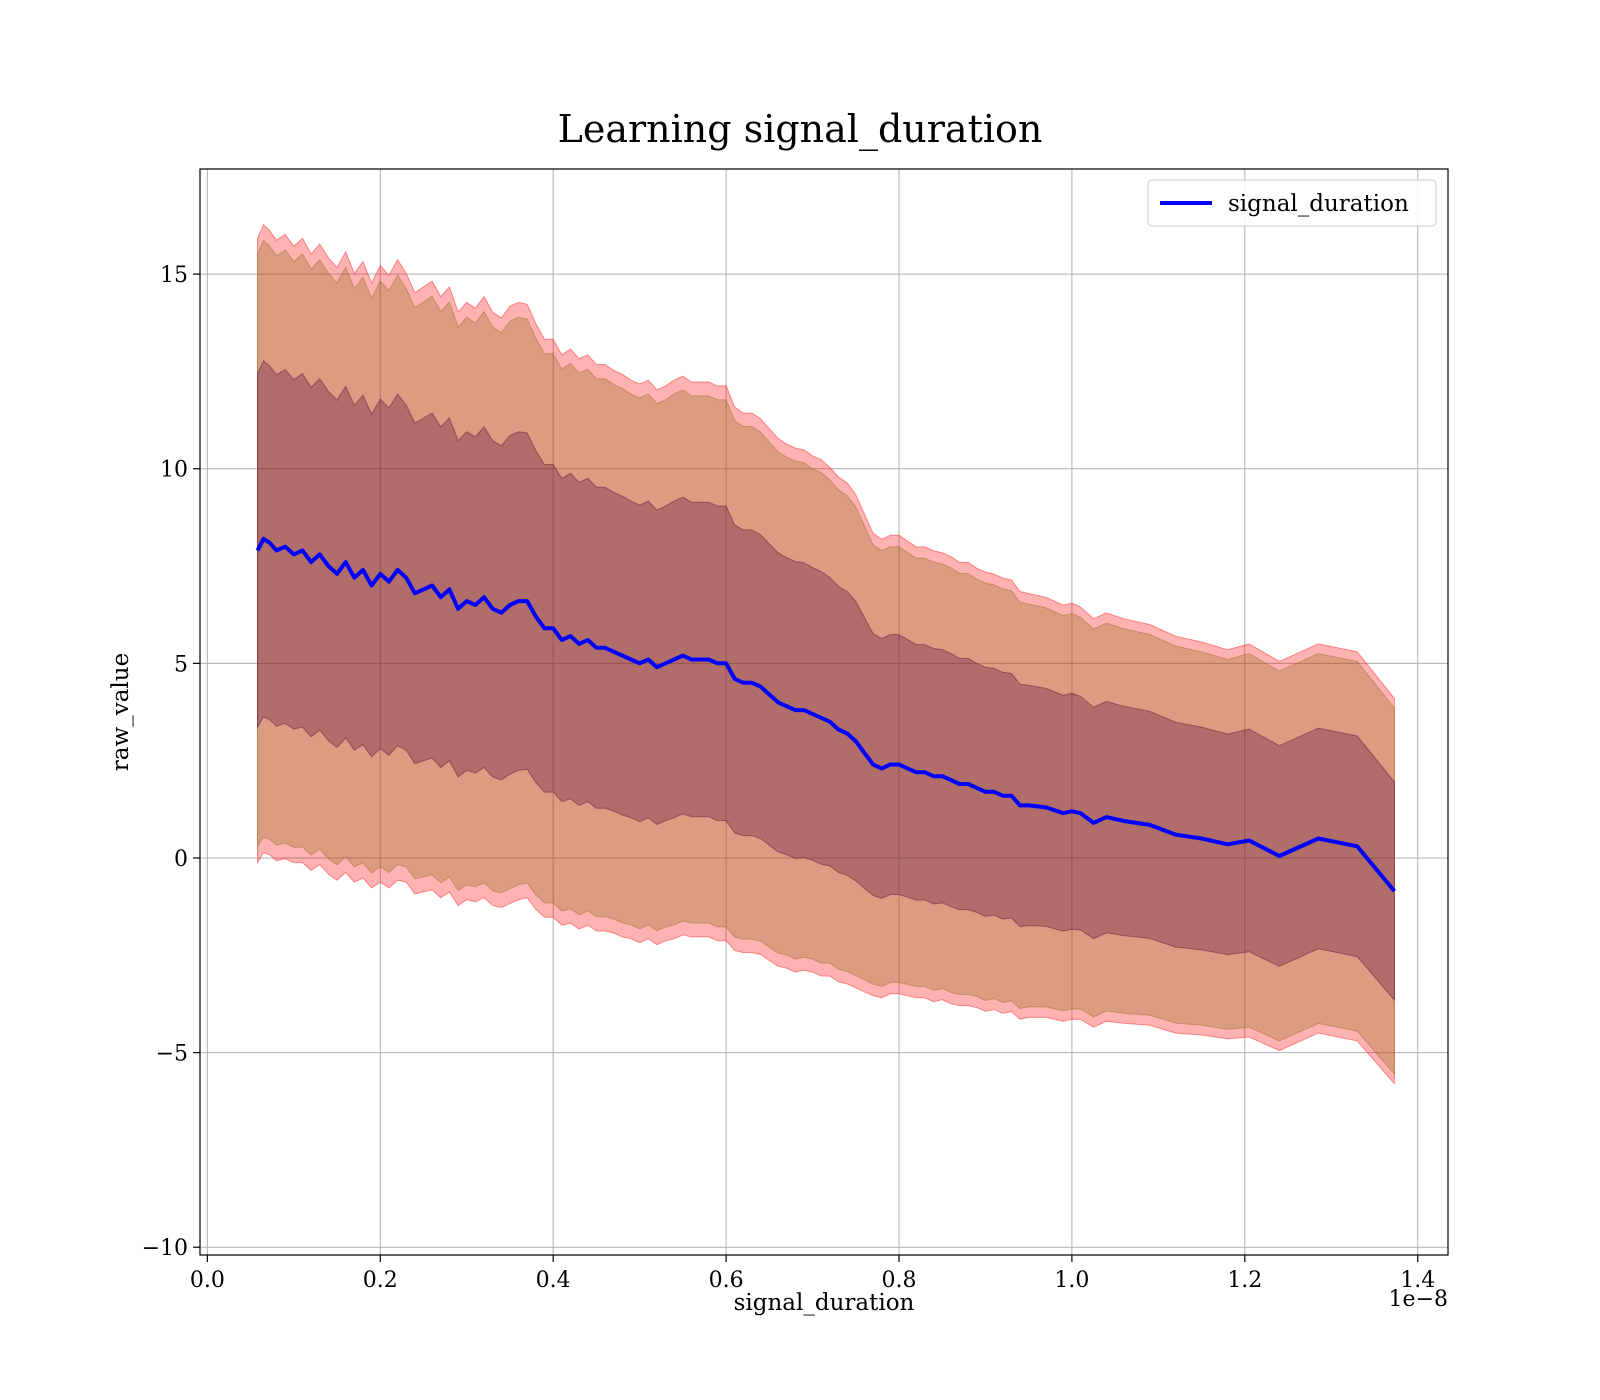  What do you see at coordinates (824, 1303) in the screenshot?
I see `x-axis-label: signal_duration` at bounding box center [824, 1303].